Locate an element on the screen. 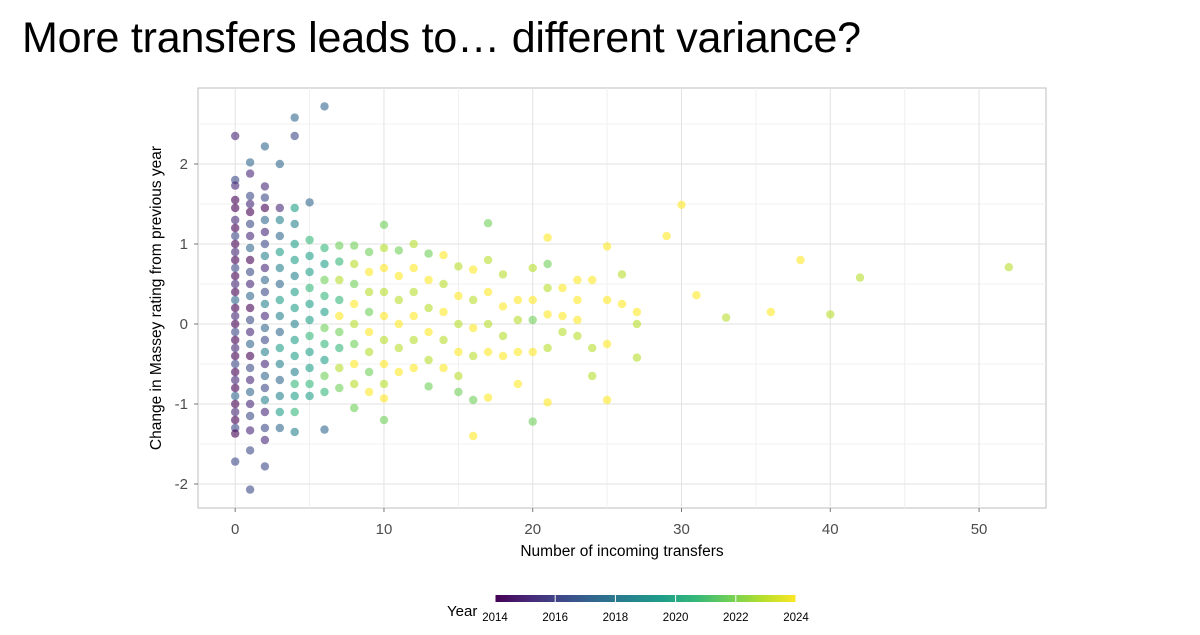 This screenshot has height=635, width=1200. x-tick-label: 20 is located at coordinates (532, 529).